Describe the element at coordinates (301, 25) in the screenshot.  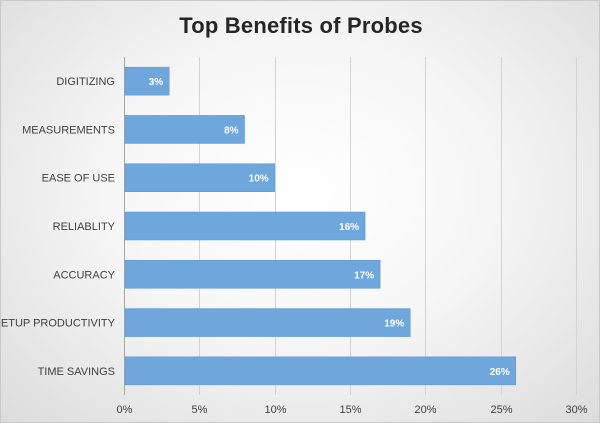
I see `chart-title: Top Benefits of Probes` at that location.